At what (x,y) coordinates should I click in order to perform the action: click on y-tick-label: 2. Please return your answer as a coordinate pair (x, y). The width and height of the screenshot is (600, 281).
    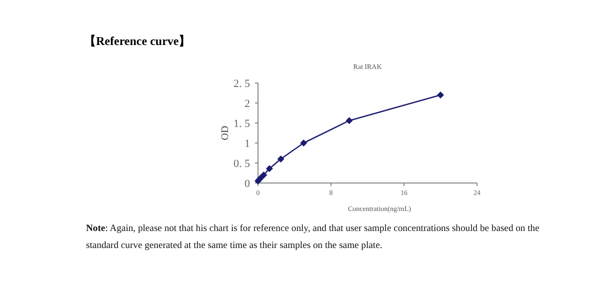
    Looking at the image, I should click on (247, 104).